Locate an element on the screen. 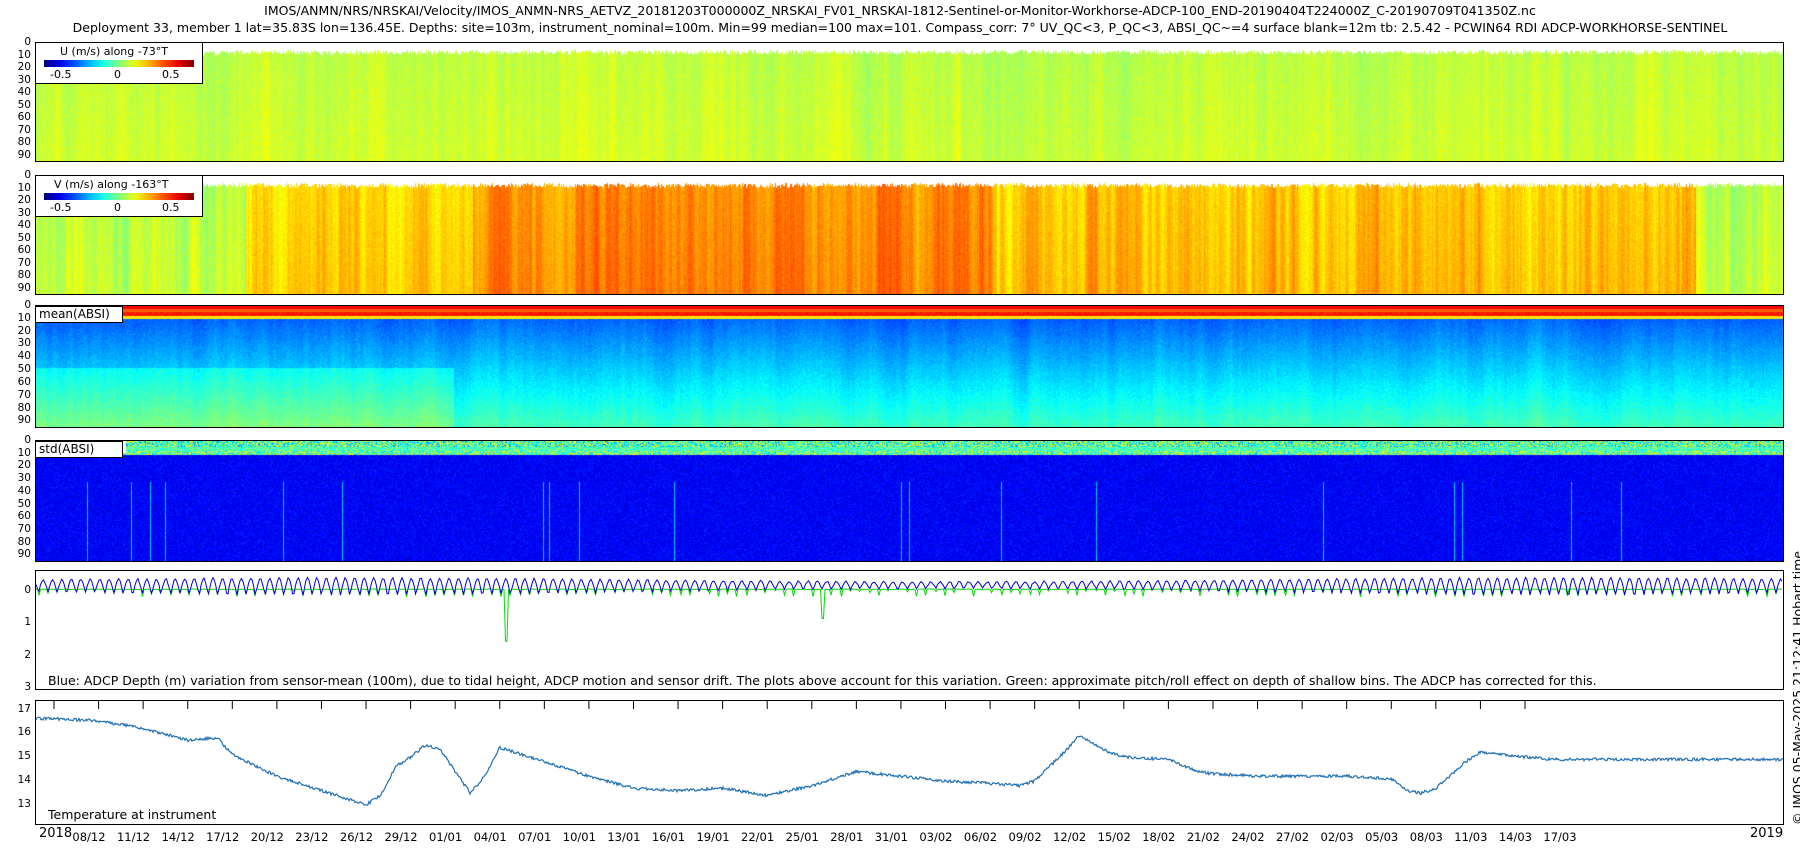 The height and width of the screenshot is (850, 1800). x-tick-label: 24/02 is located at coordinates (1248, 837).